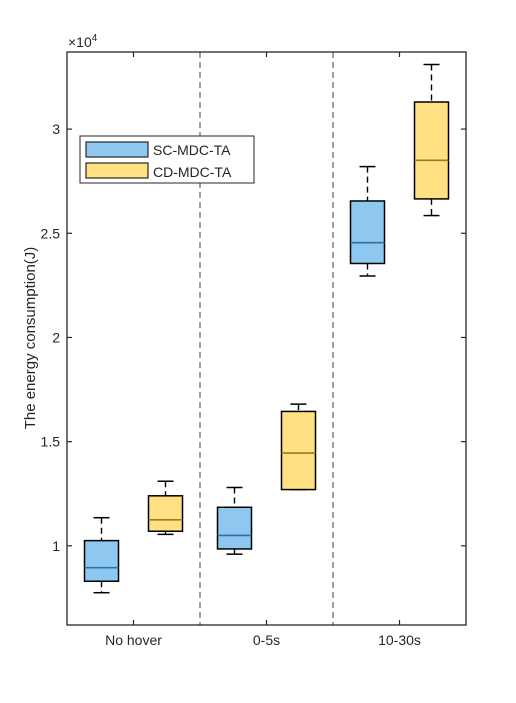 The width and height of the screenshot is (516, 703). What do you see at coordinates (133, 640) in the screenshot?
I see `x-tick-label: No hover` at bounding box center [133, 640].